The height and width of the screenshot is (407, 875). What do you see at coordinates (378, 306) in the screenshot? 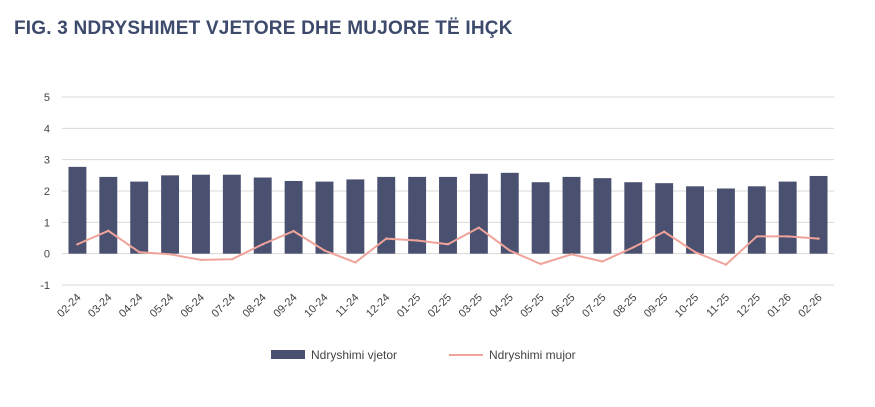
I see `x-tick-label: 12-24` at bounding box center [378, 306].